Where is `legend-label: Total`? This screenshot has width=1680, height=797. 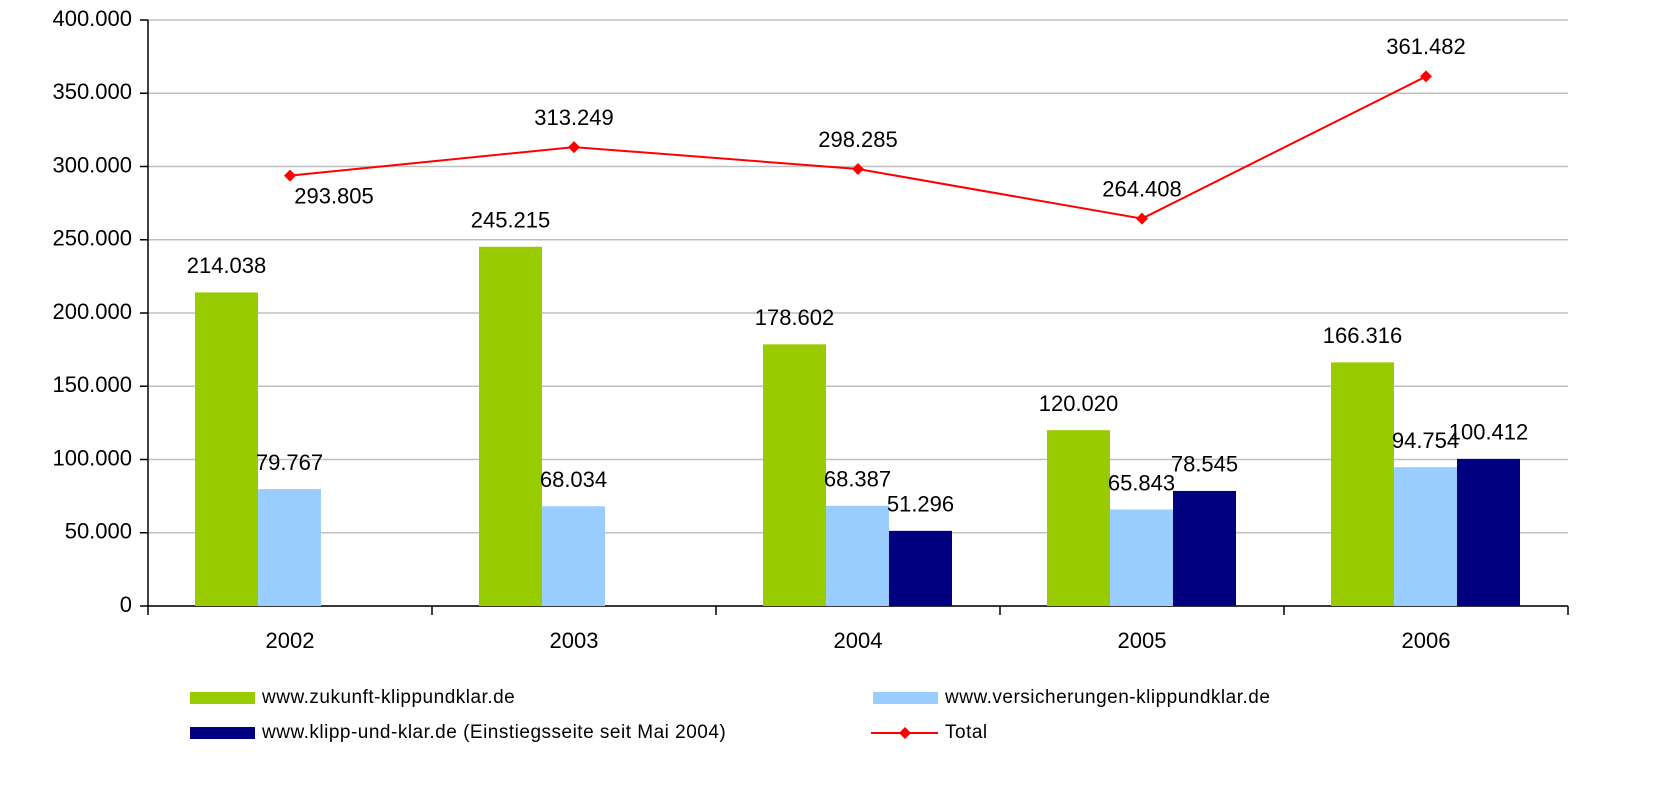 legend-label: Total is located at coordinates (966, 732).